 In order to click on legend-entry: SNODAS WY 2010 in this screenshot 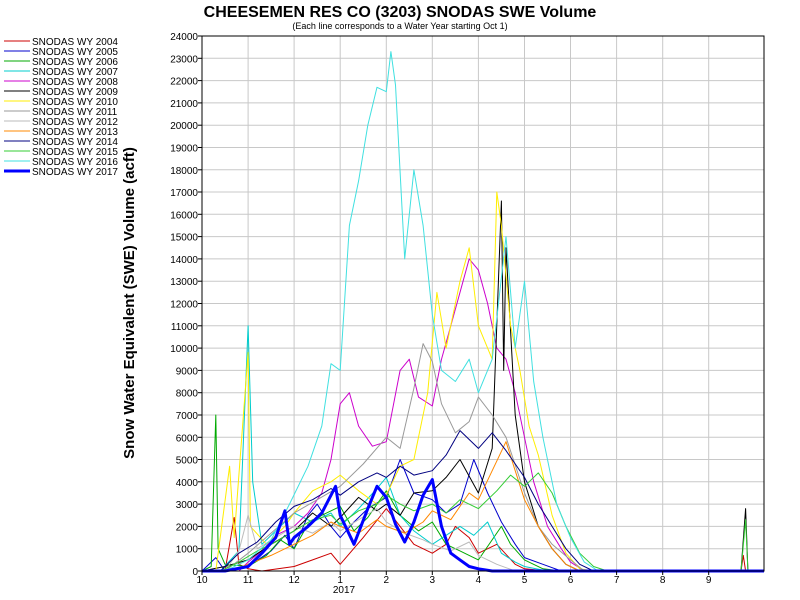, I will do `click(75, 102)`.